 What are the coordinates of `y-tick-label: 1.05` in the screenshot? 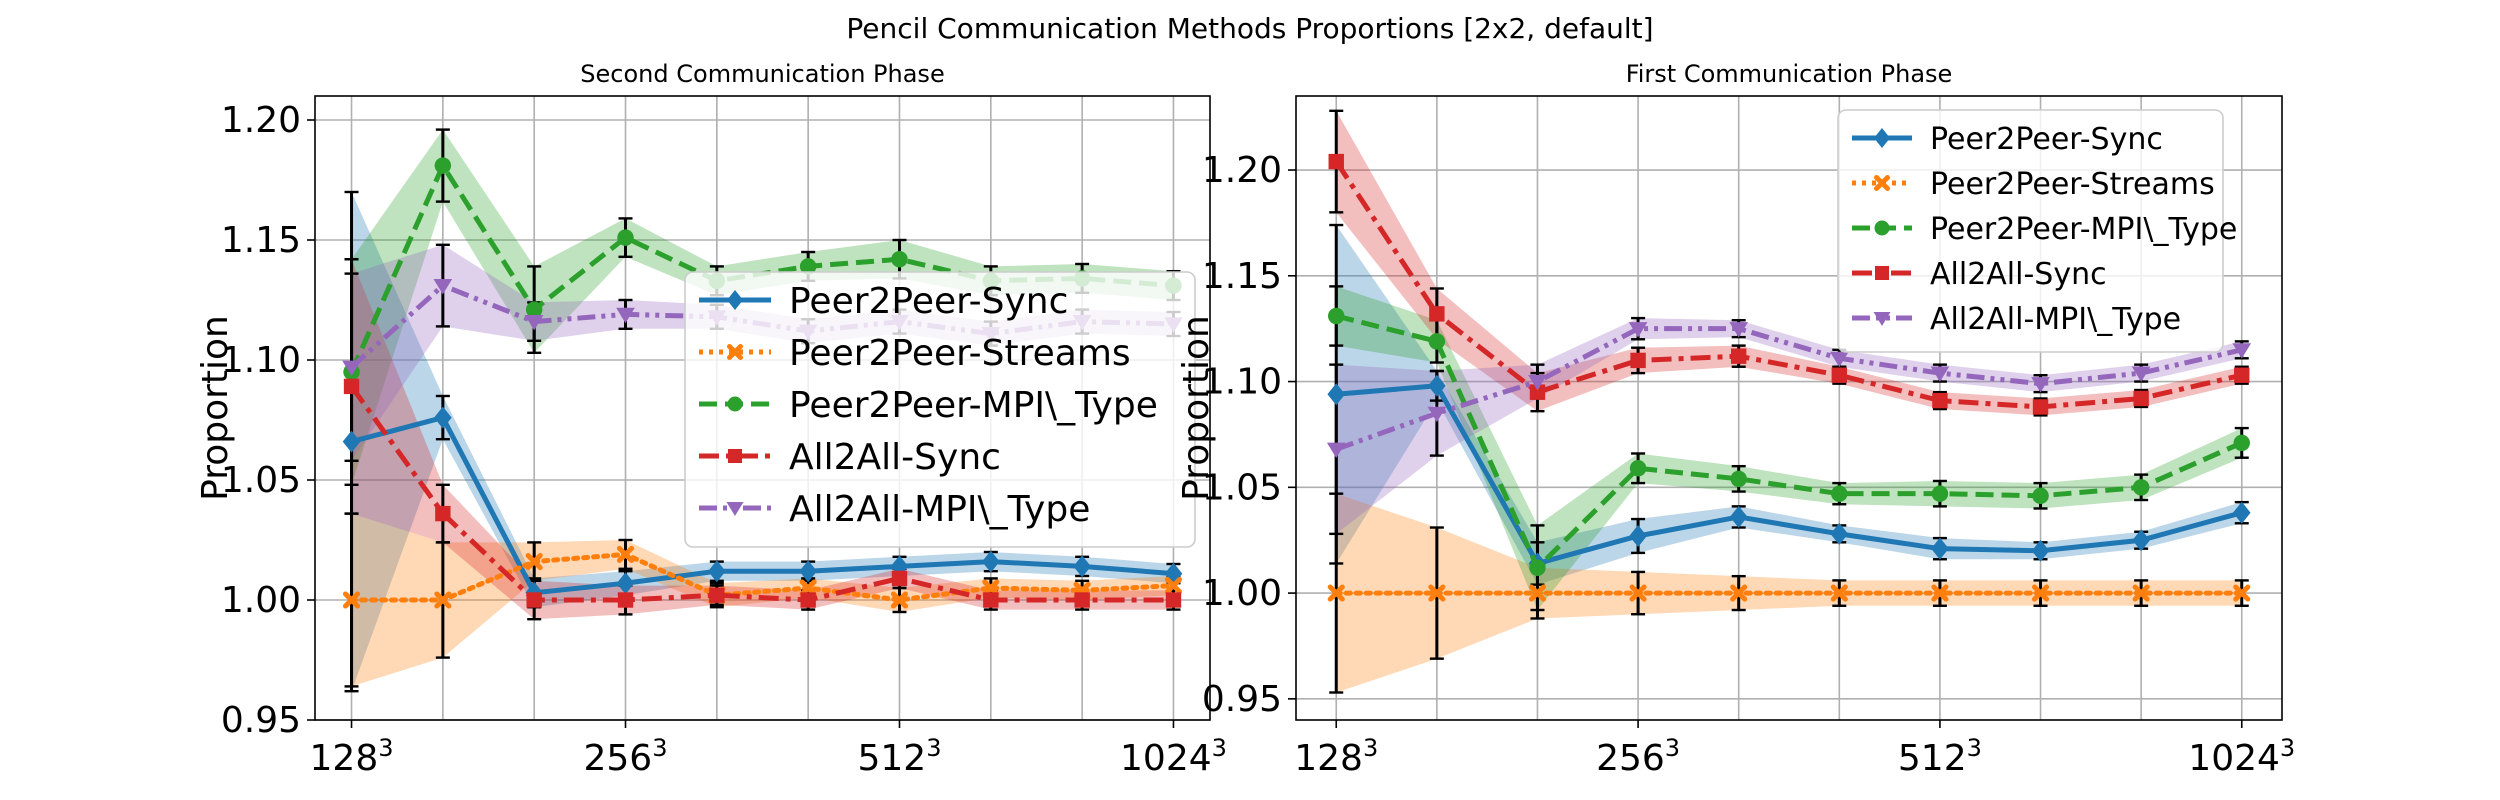 It's located at (261, 480).